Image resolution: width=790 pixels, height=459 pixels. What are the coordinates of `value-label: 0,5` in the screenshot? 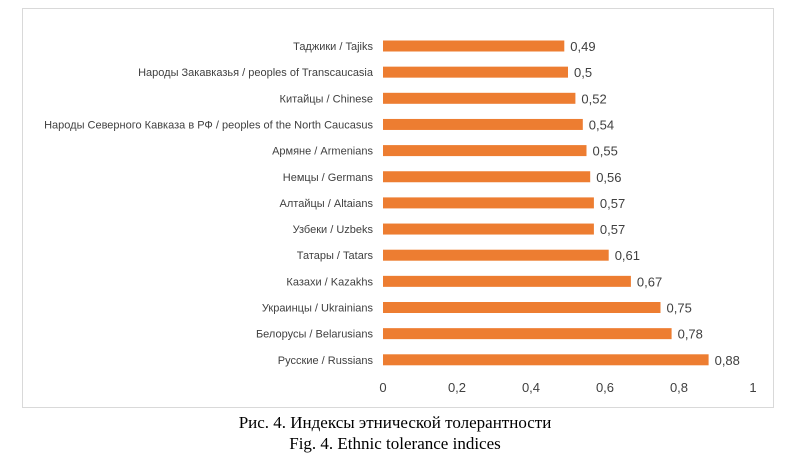 It's located at (583, 72).